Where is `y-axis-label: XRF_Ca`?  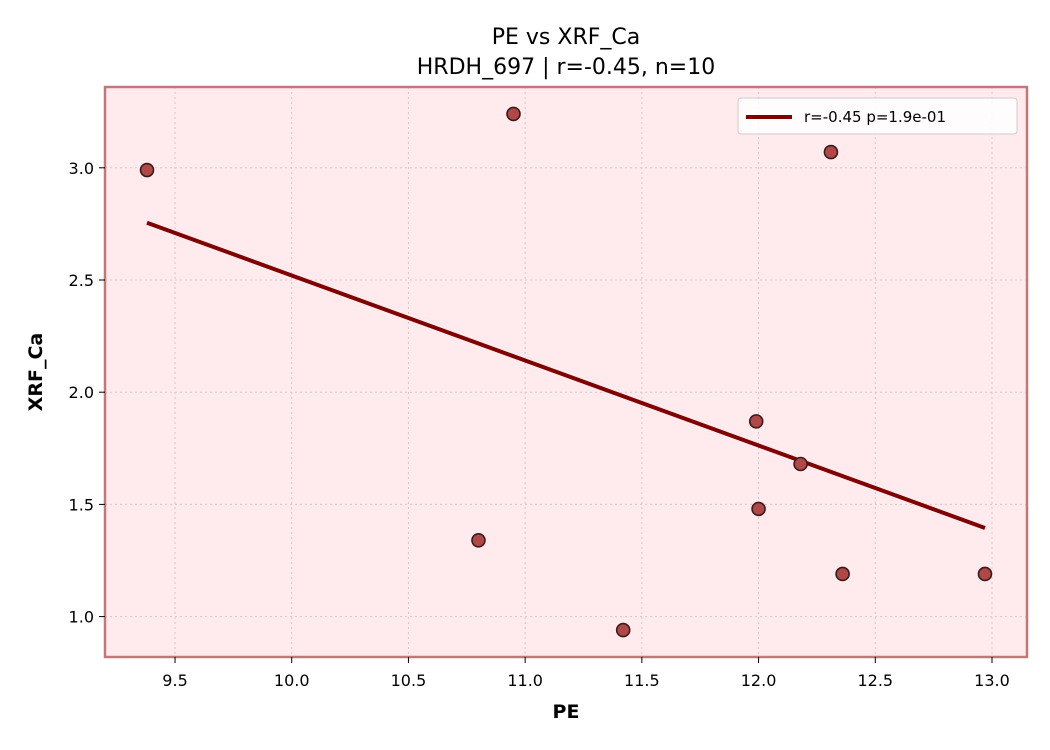 y-axis-label: XRF_Ca is located at coordinates (36, 372).